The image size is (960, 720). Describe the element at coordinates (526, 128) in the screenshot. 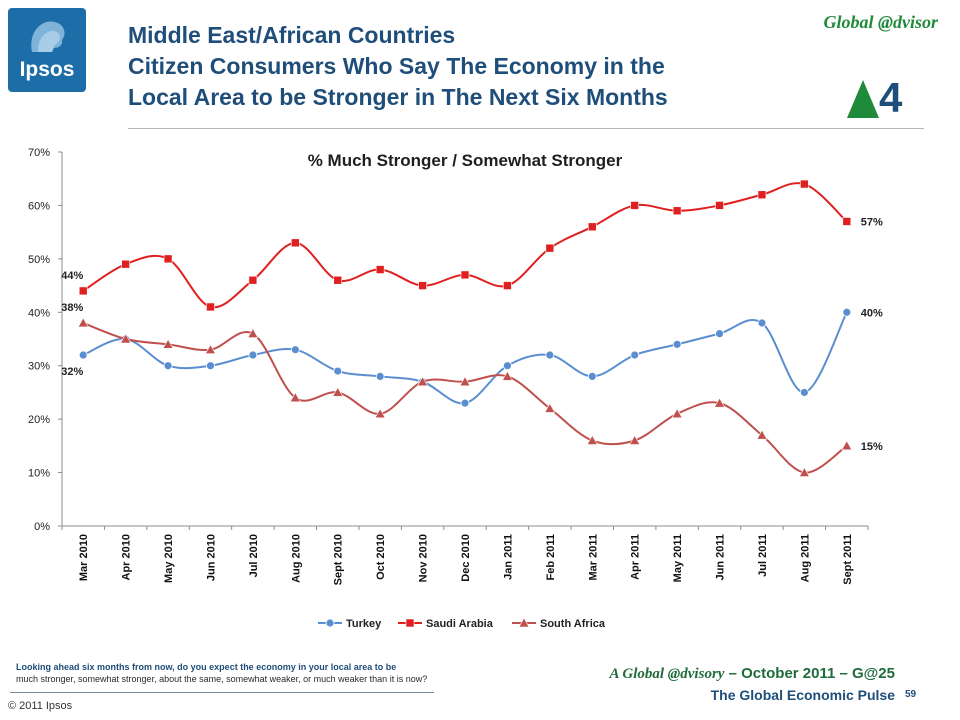

I see `title-divider` at that location.